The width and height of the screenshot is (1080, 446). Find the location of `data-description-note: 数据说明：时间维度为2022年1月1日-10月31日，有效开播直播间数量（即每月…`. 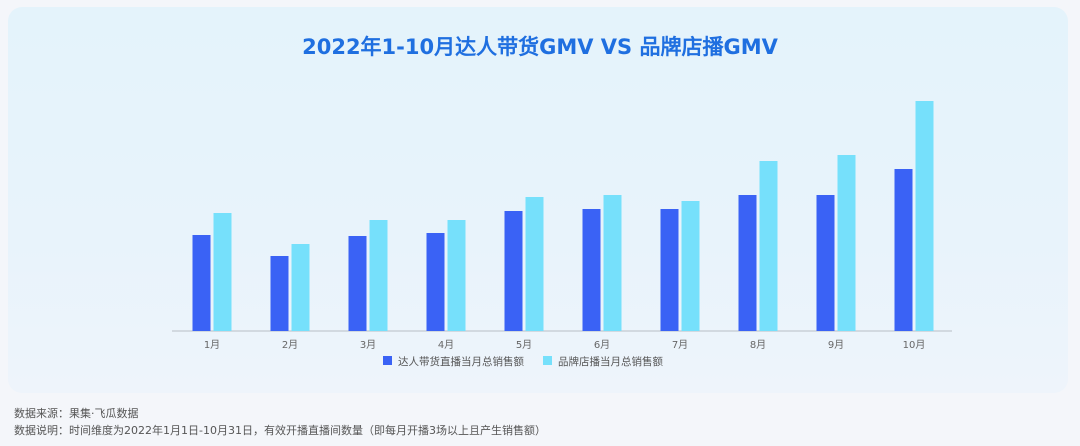

data-description-note: 数据说明：时间维度为2022年1月1日-10月31日，有效开播直播间数量（即每月… is located at coordinates (280, 430).